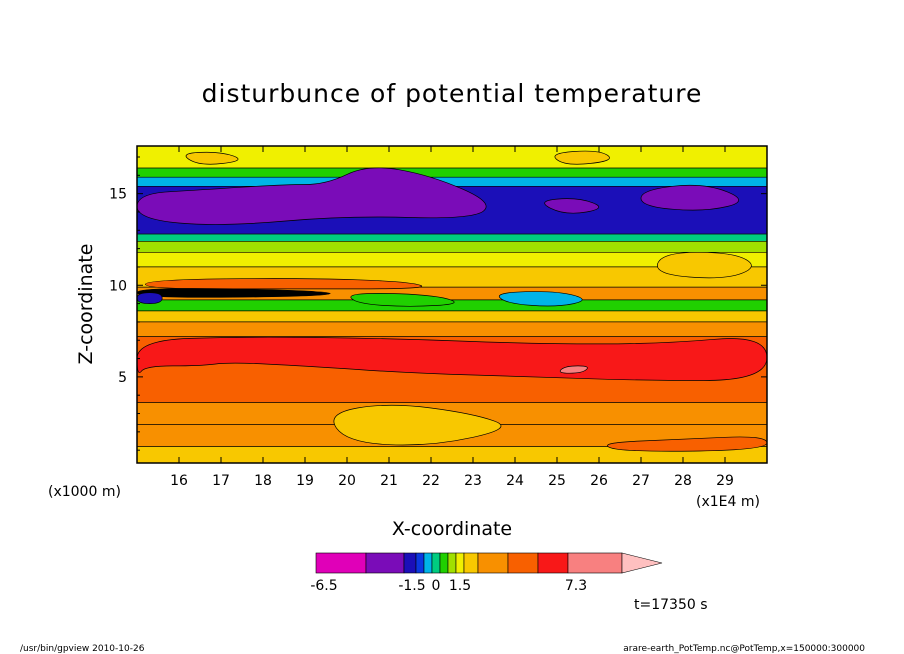 The height and width of the screenshot is (654, 904). I want to click on colorbar-label-2: 0, so click(436, 586).